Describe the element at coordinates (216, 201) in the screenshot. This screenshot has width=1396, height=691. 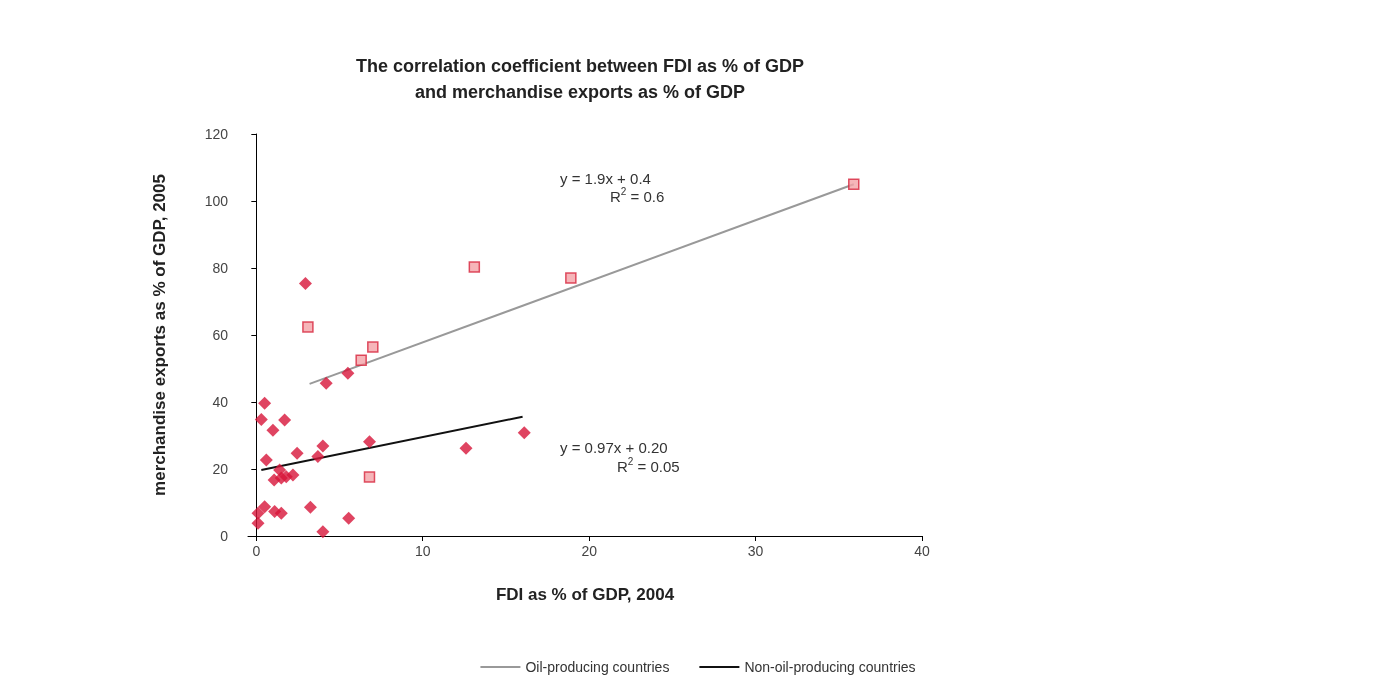
I see `y-tick-label: 100` at that location.